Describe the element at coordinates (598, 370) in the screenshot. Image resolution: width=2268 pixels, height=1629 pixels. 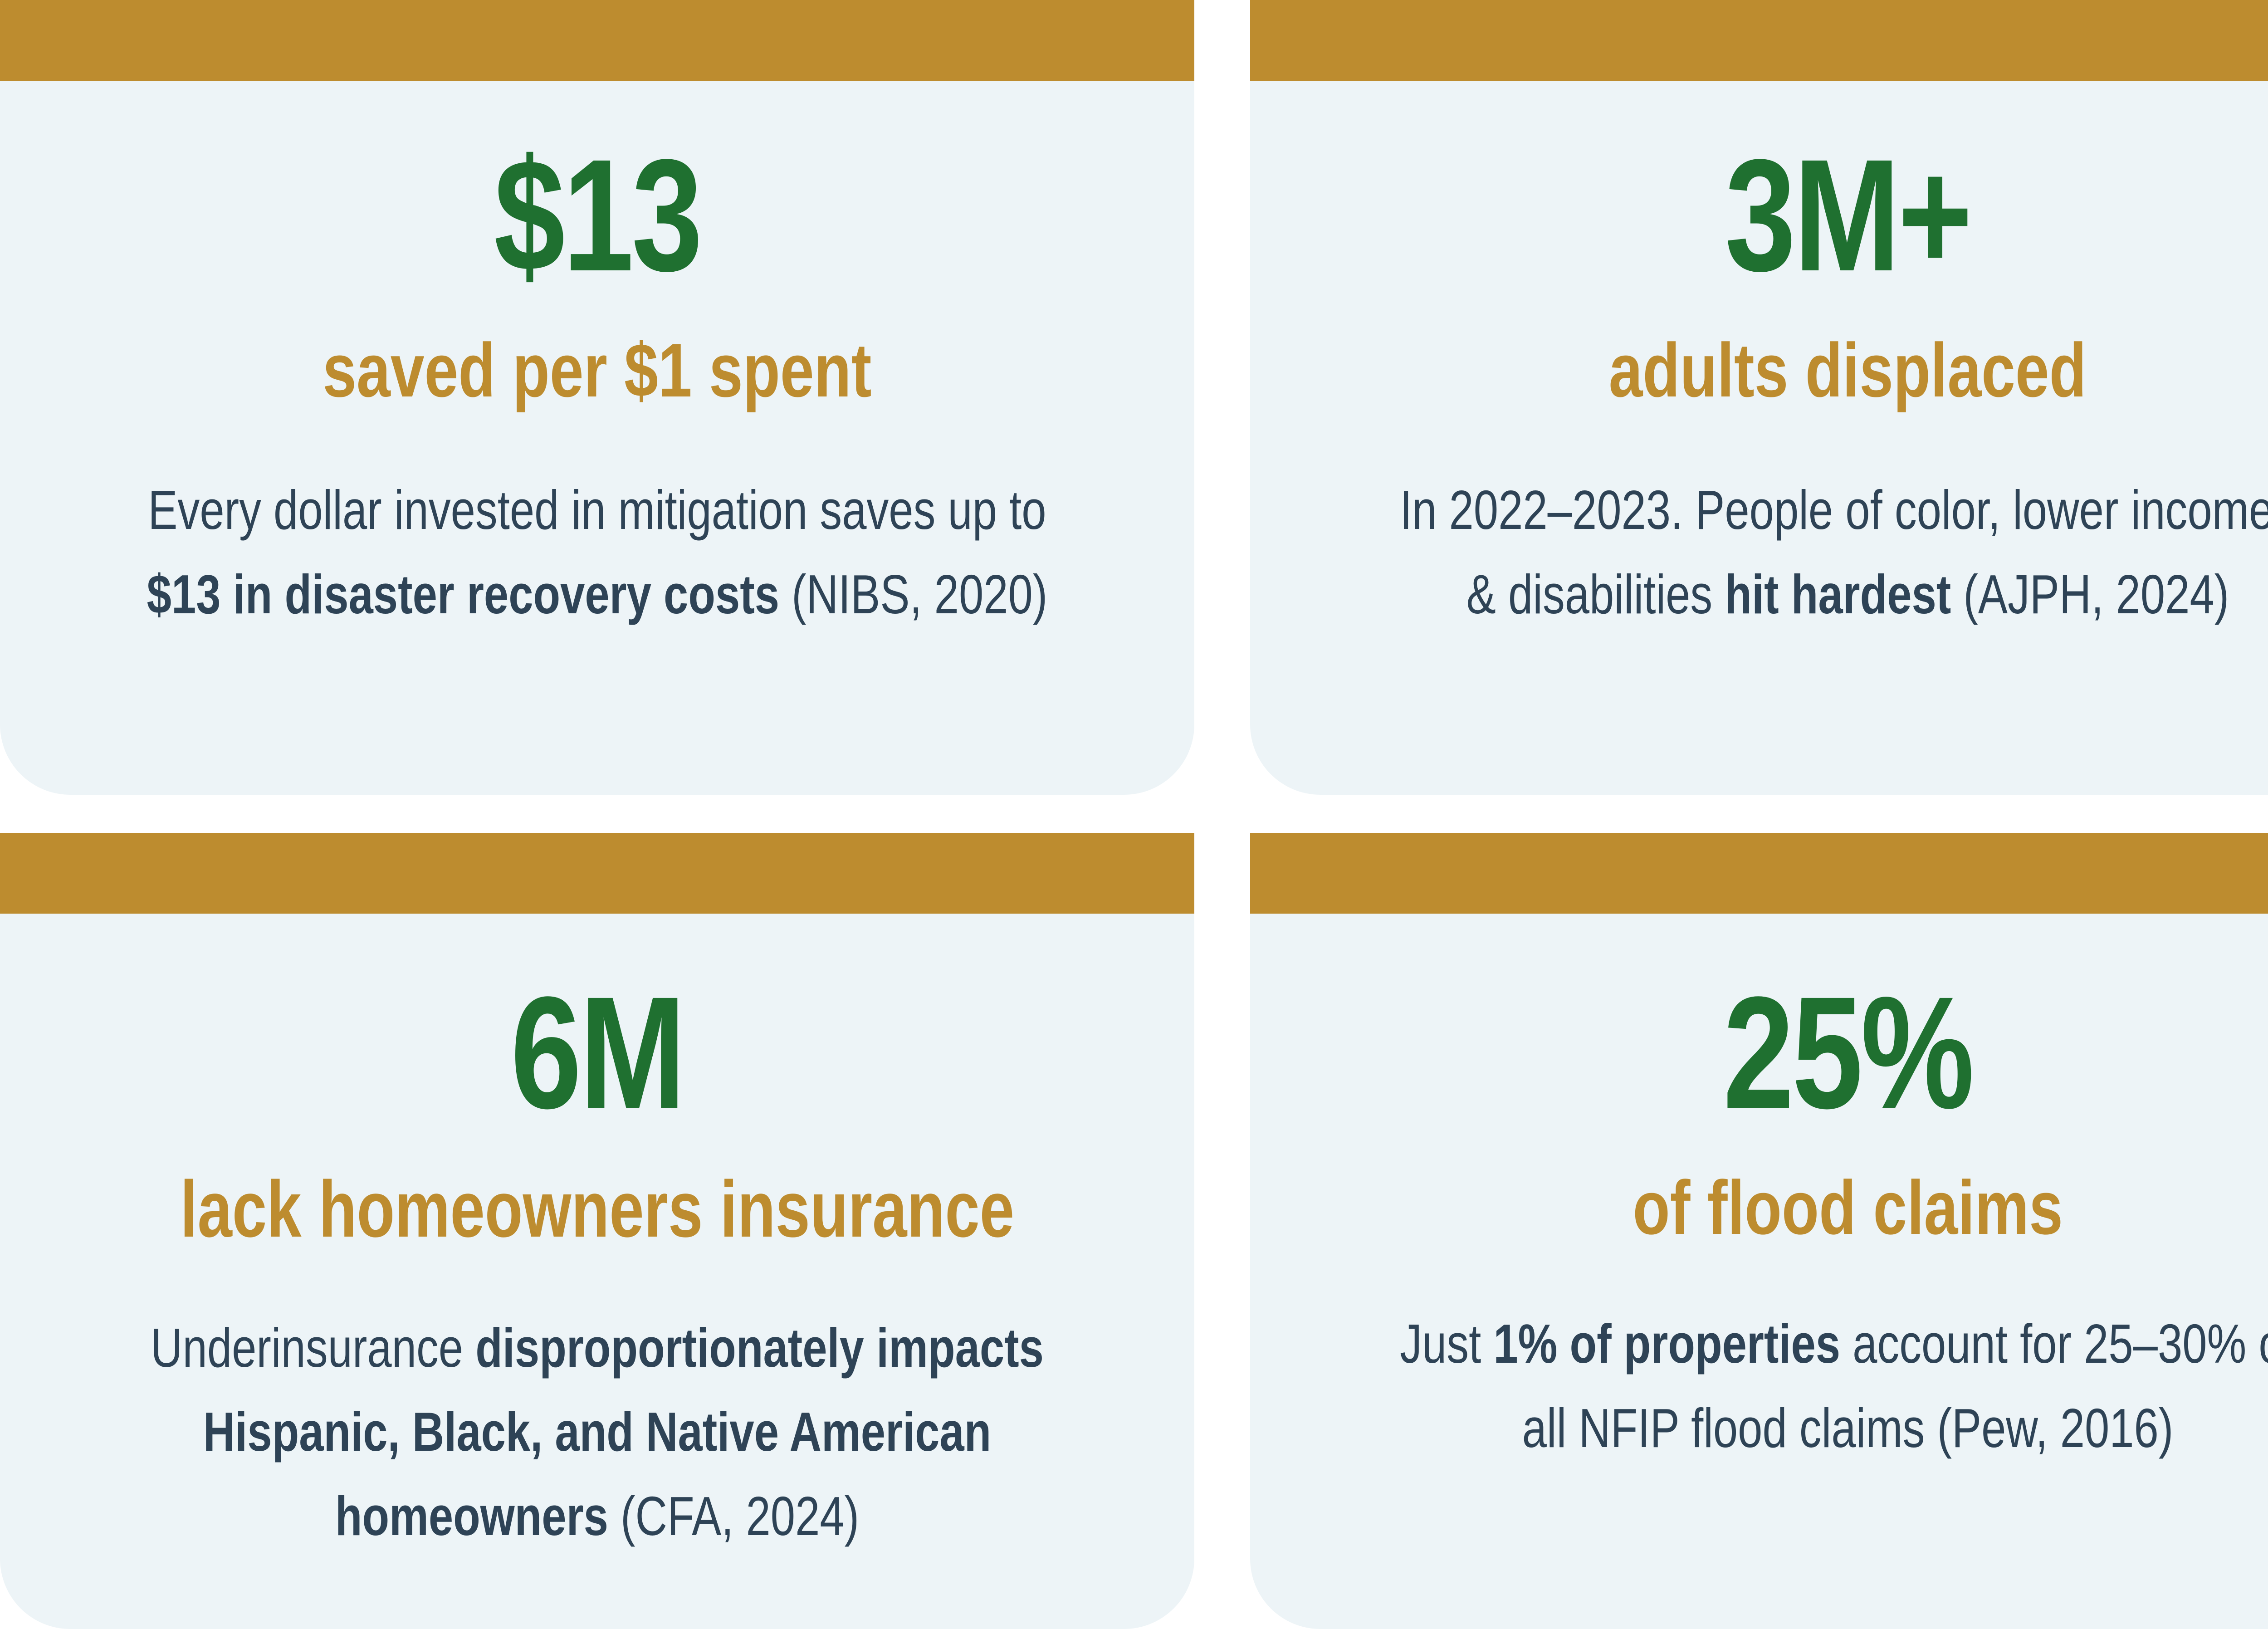
I see `stat-label: saved per $1 spent` at that location.